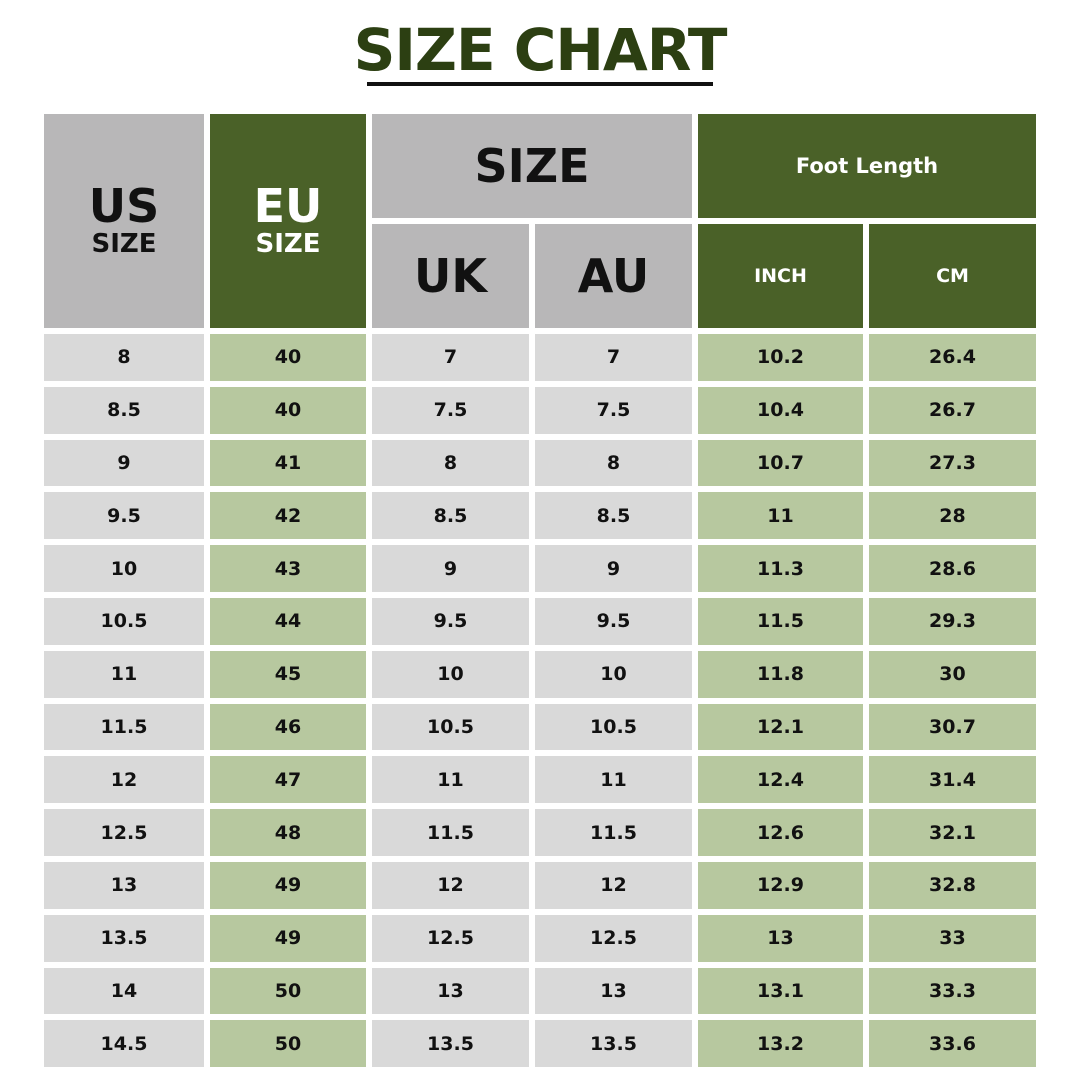 The image size is (1080, 1080). Describe the element at coordinates (124, 463) in the screenshot. I see `cell-us: 9` at that location.